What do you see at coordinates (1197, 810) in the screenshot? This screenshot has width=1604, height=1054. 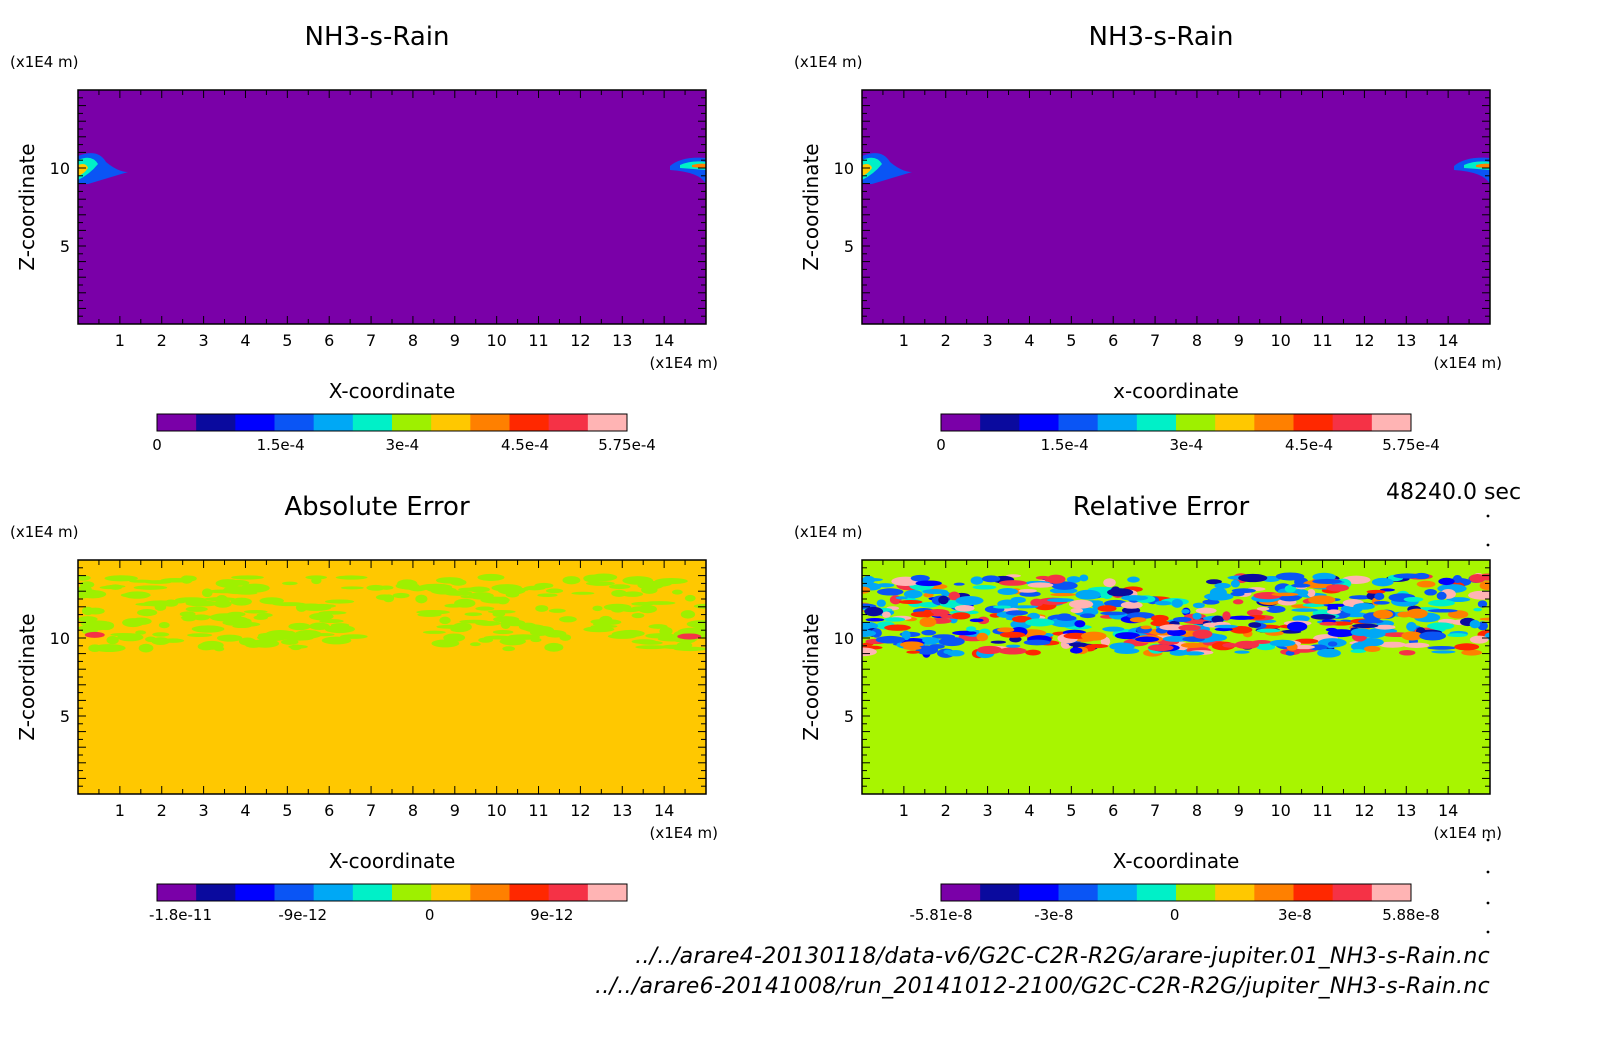 I see `x-tick-label: 8` at bounding box center [1197, 810].